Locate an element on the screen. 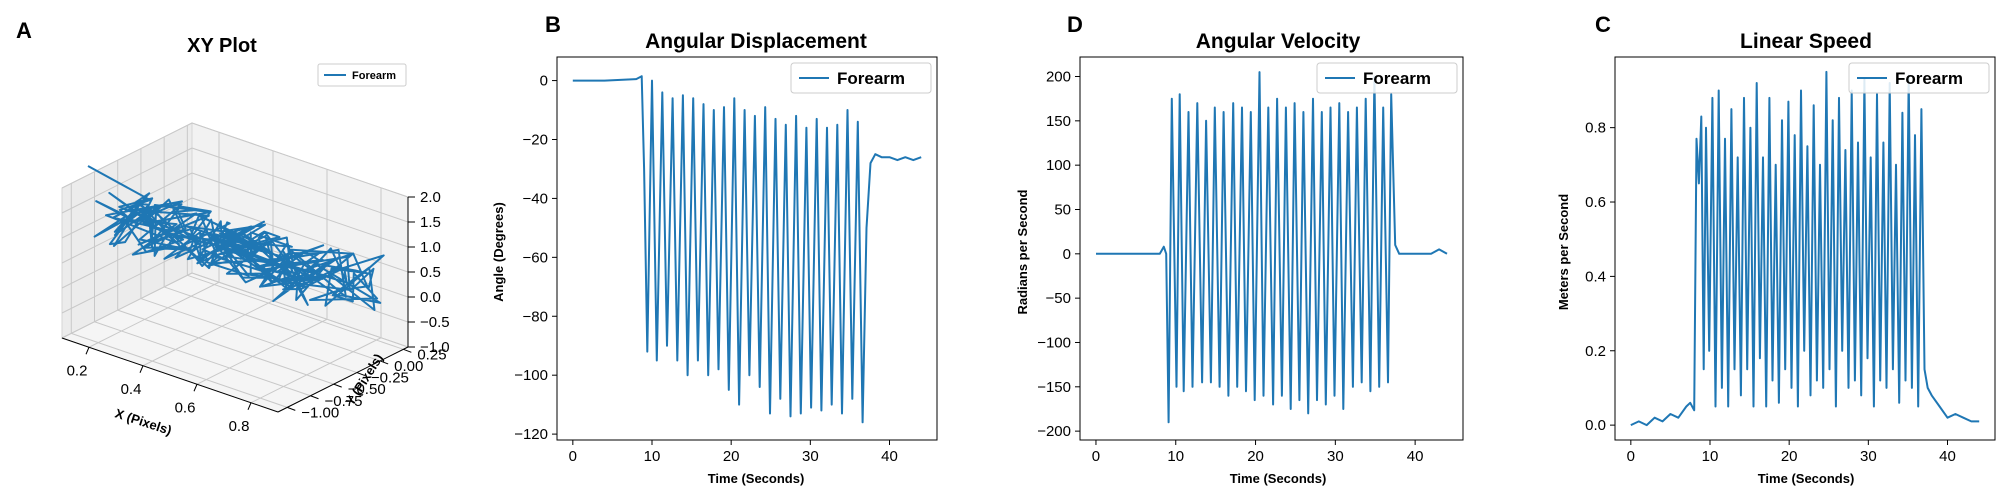 This screenshot has width=2000, height=500. panel-a-y-axis is located at coordinates (343, 379).